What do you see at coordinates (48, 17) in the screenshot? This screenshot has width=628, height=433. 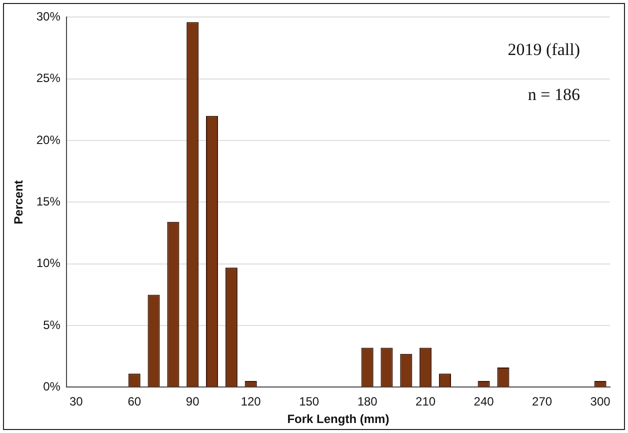 I see `y-tick-label: 30%` at bounding box center [48, 17].